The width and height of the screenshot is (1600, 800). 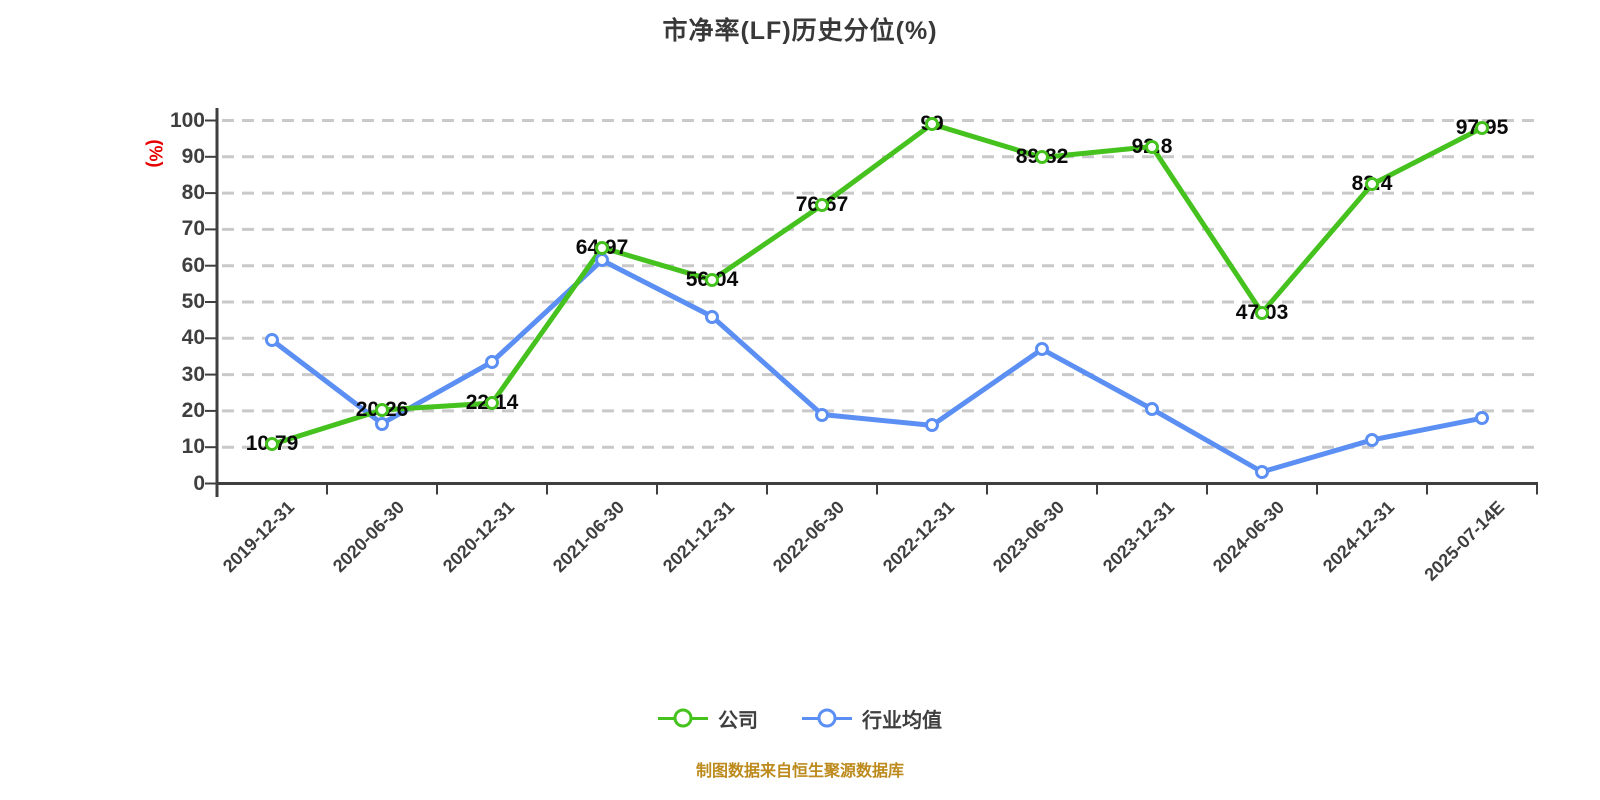 What do you see at coordinates (492, 361) in the screenshot?
I see `data-point-行业均值-2020-12-31` at bounding box center [492, 361].